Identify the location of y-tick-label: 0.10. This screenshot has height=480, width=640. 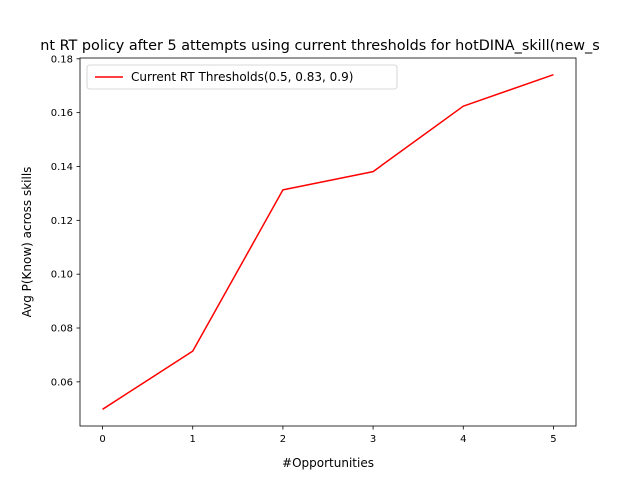
(62, 275).